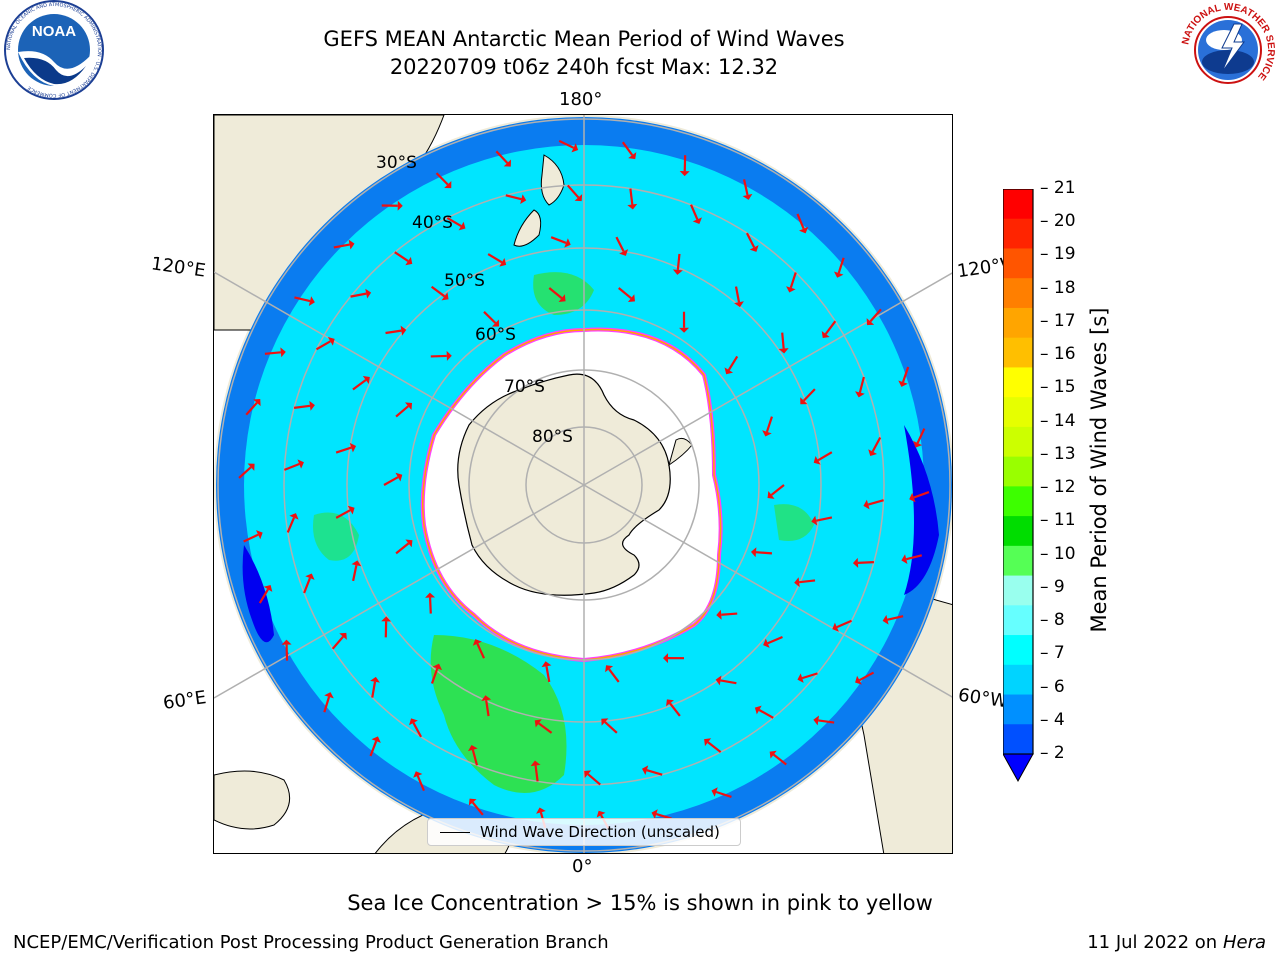 The width and height of the screenshot is (1280, 960). Describe the element at coordinates (524, 387) in the screenshot. I see `lat-label-70s: 70°S` at that location.